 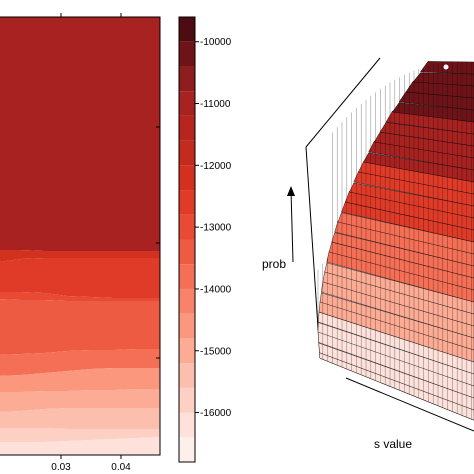 What do you see at coordinates (216, 166) in the screenshot?
I see `colorbar-tick-label: -12000` at bounding box center [216, 166].